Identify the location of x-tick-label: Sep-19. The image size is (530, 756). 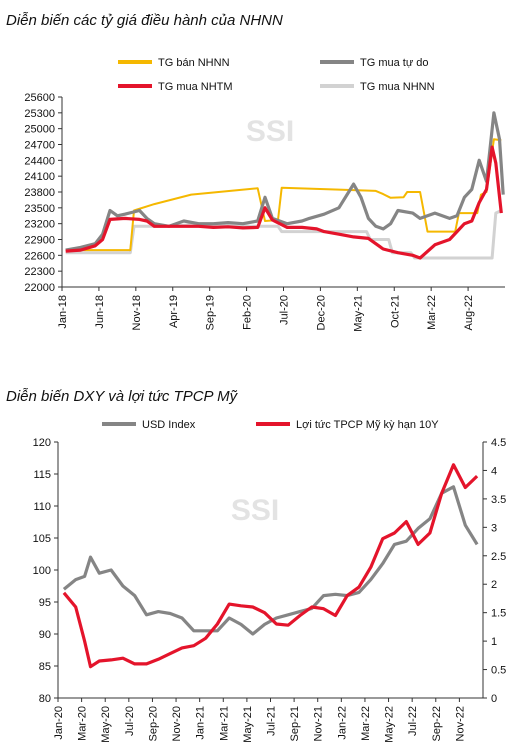
(211, 312).